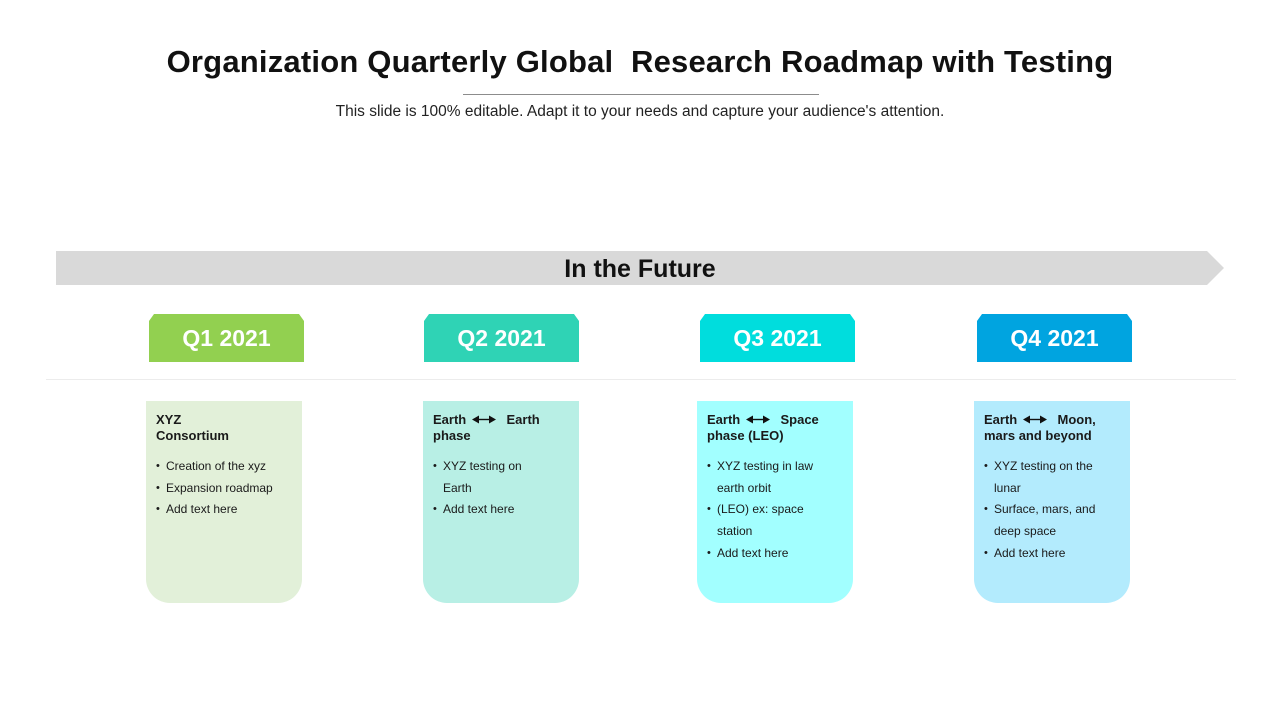  I want to click on quarter-header-q2: Q2 2021, so click(501, 338).